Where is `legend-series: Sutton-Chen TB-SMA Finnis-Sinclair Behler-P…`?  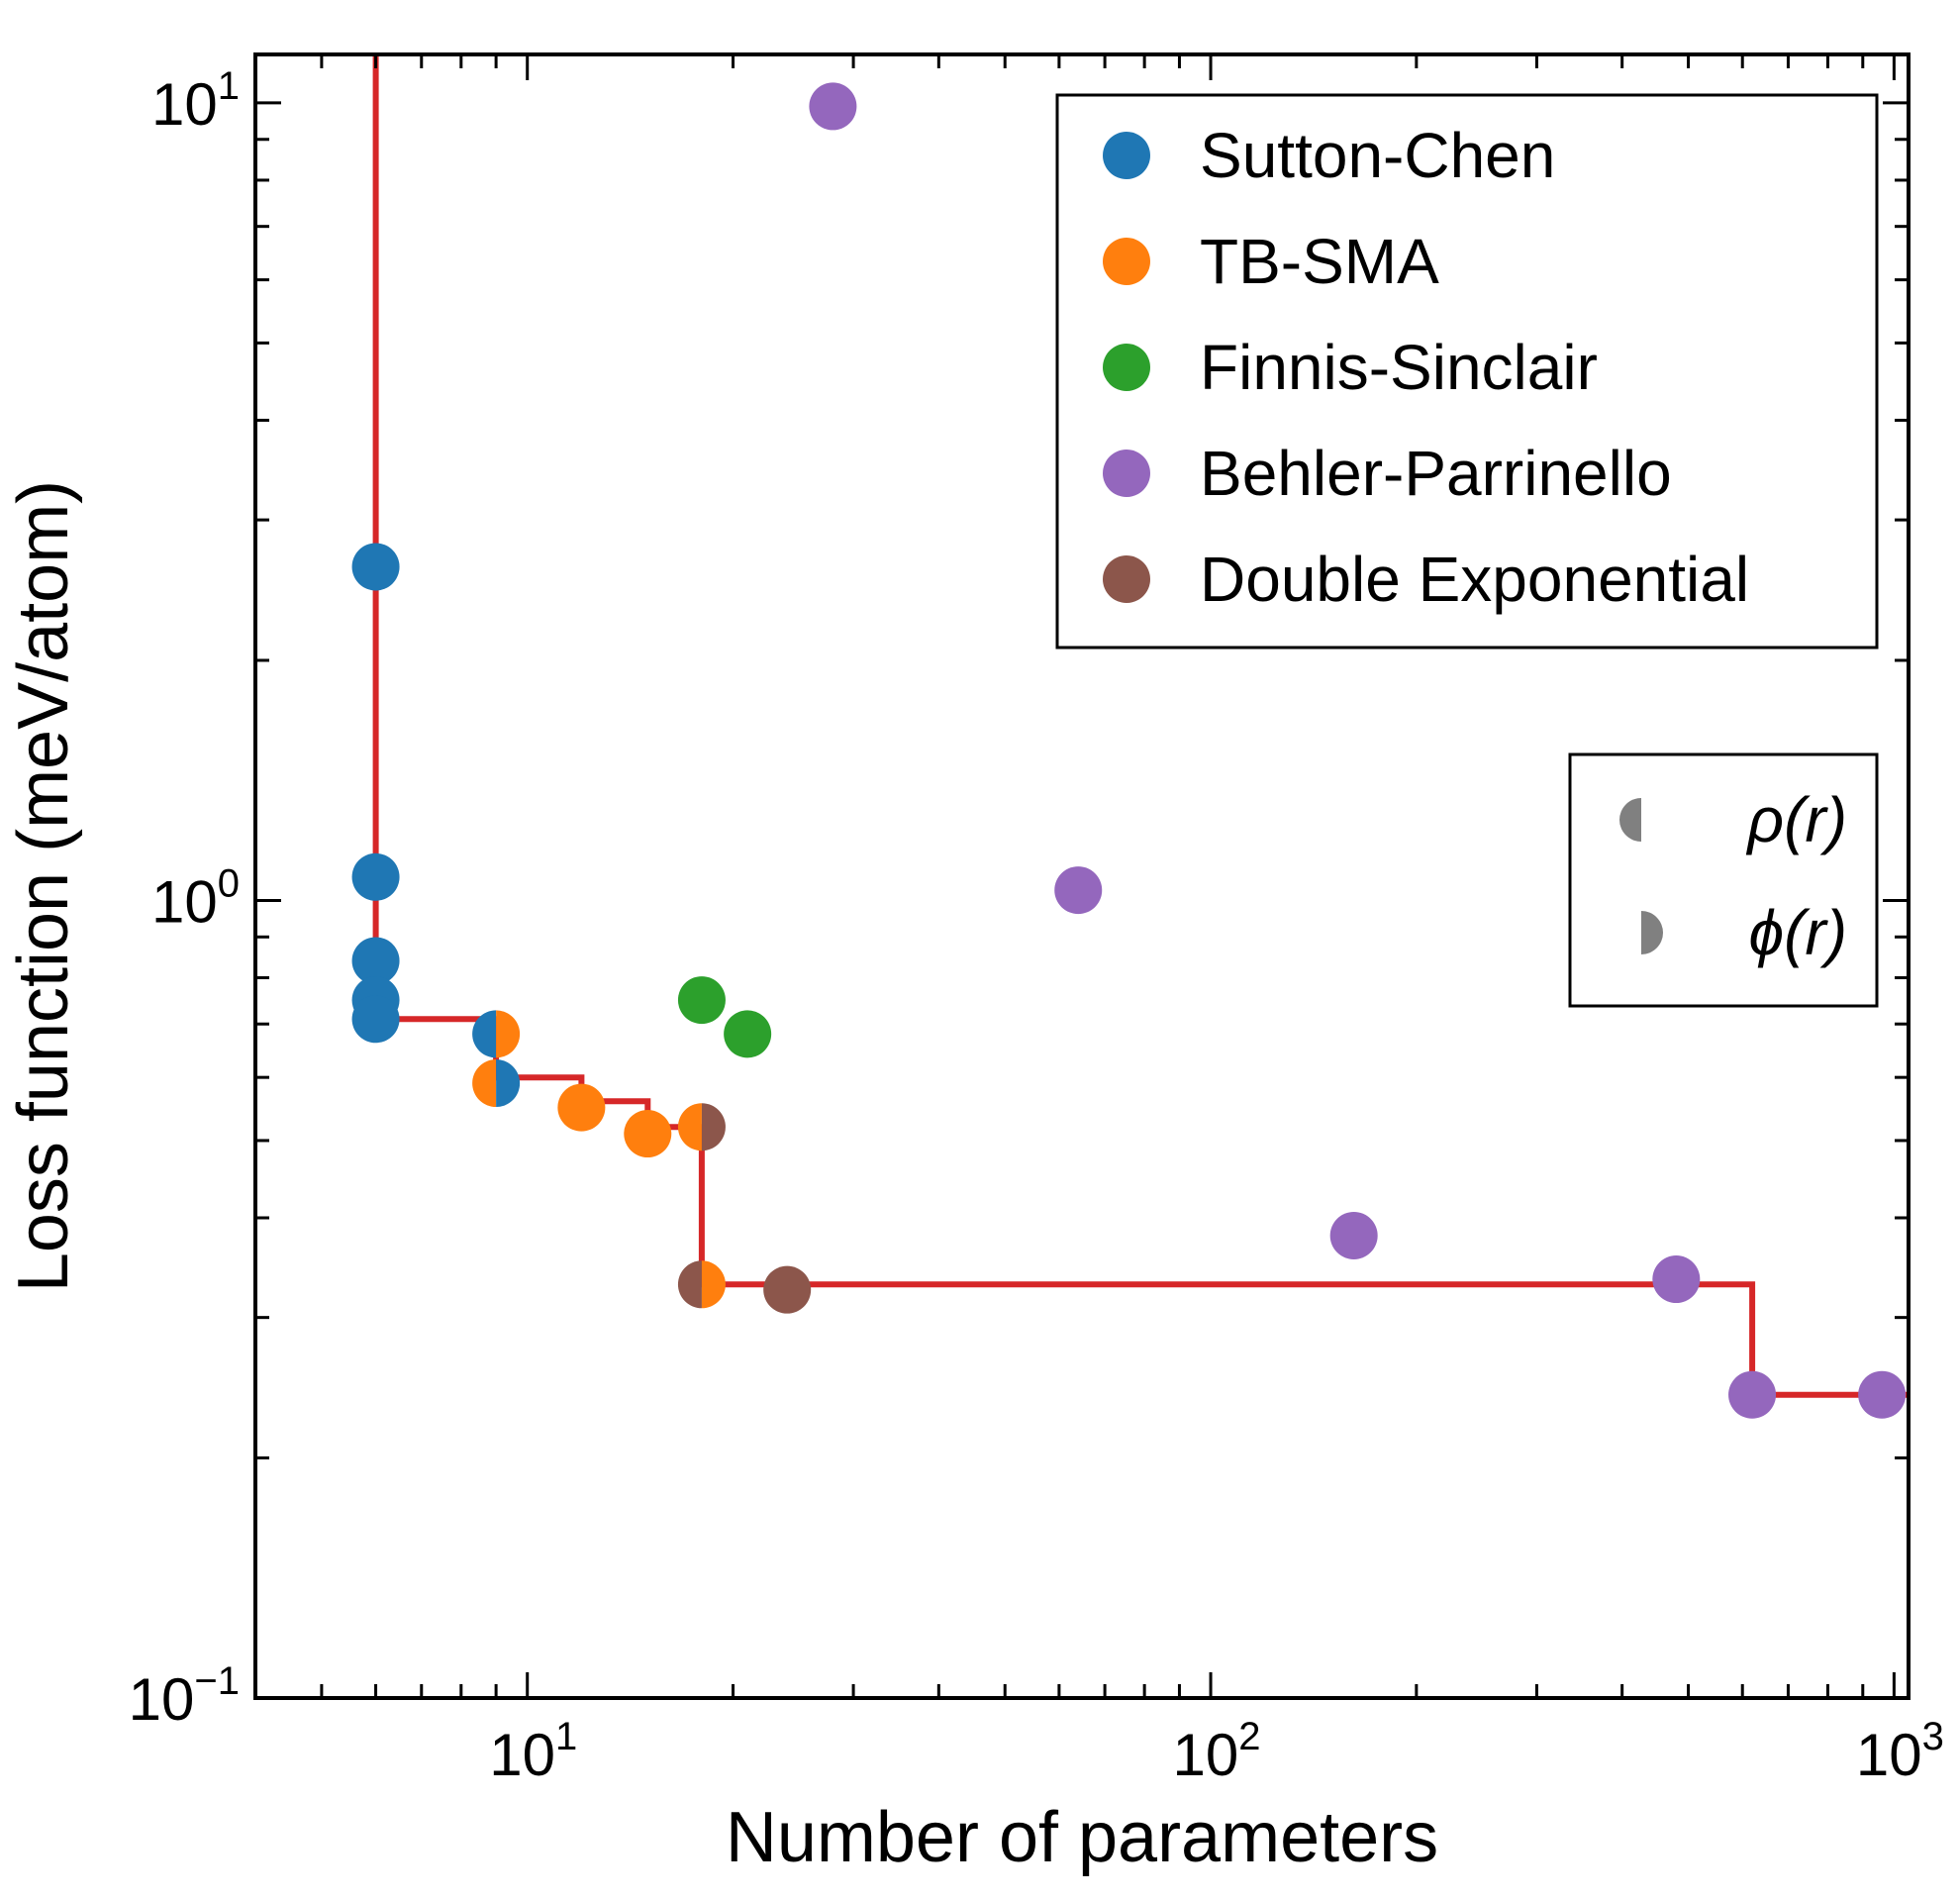 legend-series: Sutton-Chen TB-SMA Finnis-Sinclair Behler-P… is located at coordinates (1467, 371).